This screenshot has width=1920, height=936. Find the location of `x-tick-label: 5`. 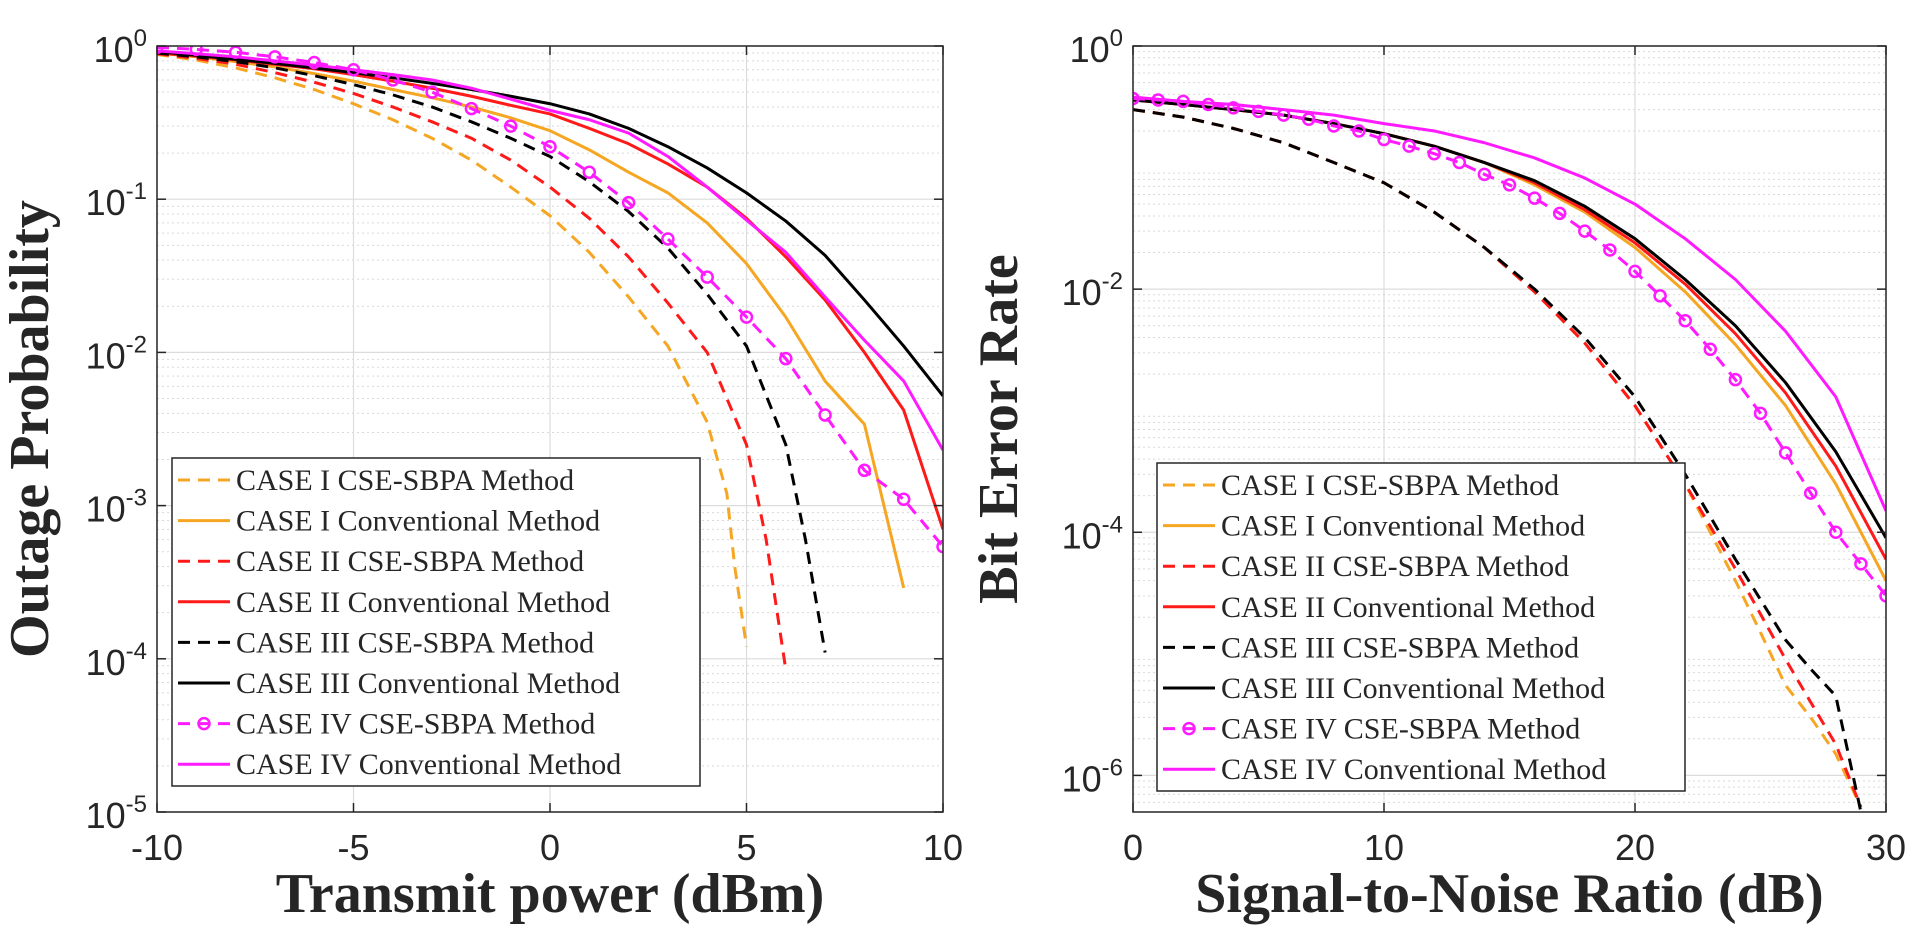

x-tick-label: 5 is located at coordinates (746, 847).